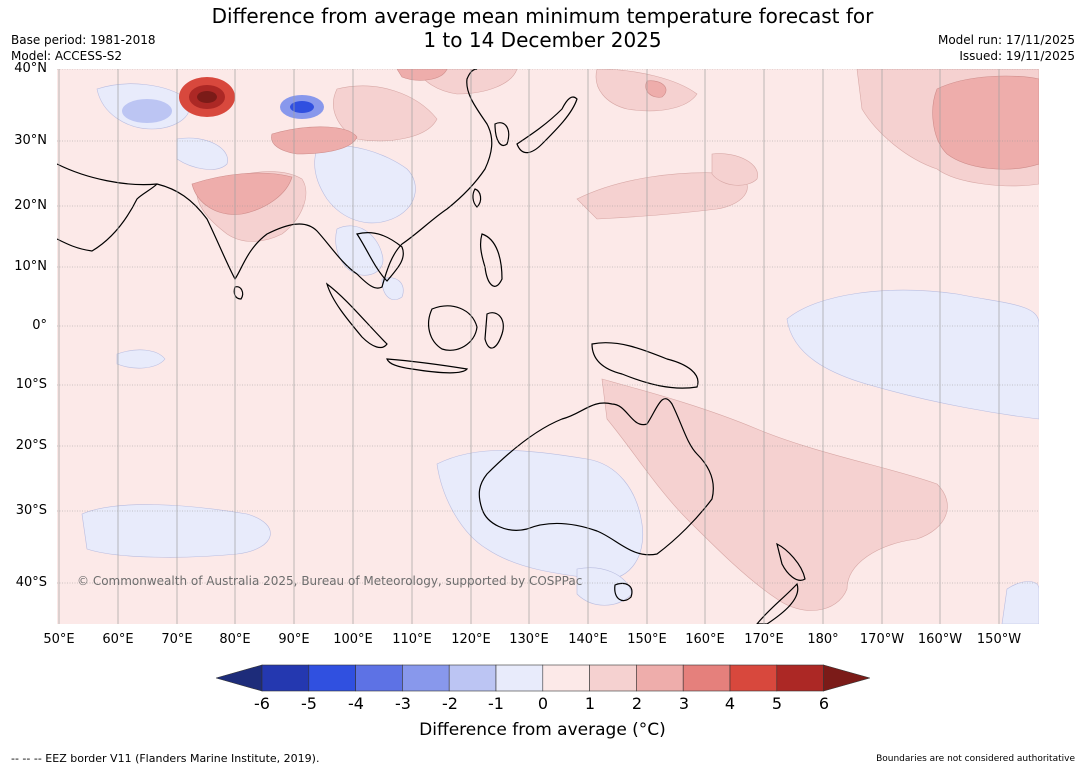 Image resolution: width=1085 pixels, height=770 pixels. What do you see at coordinates (999, 639) in the screenshot?
I see `lon-label-150w: 150°W` at bounding box center [999, 639].